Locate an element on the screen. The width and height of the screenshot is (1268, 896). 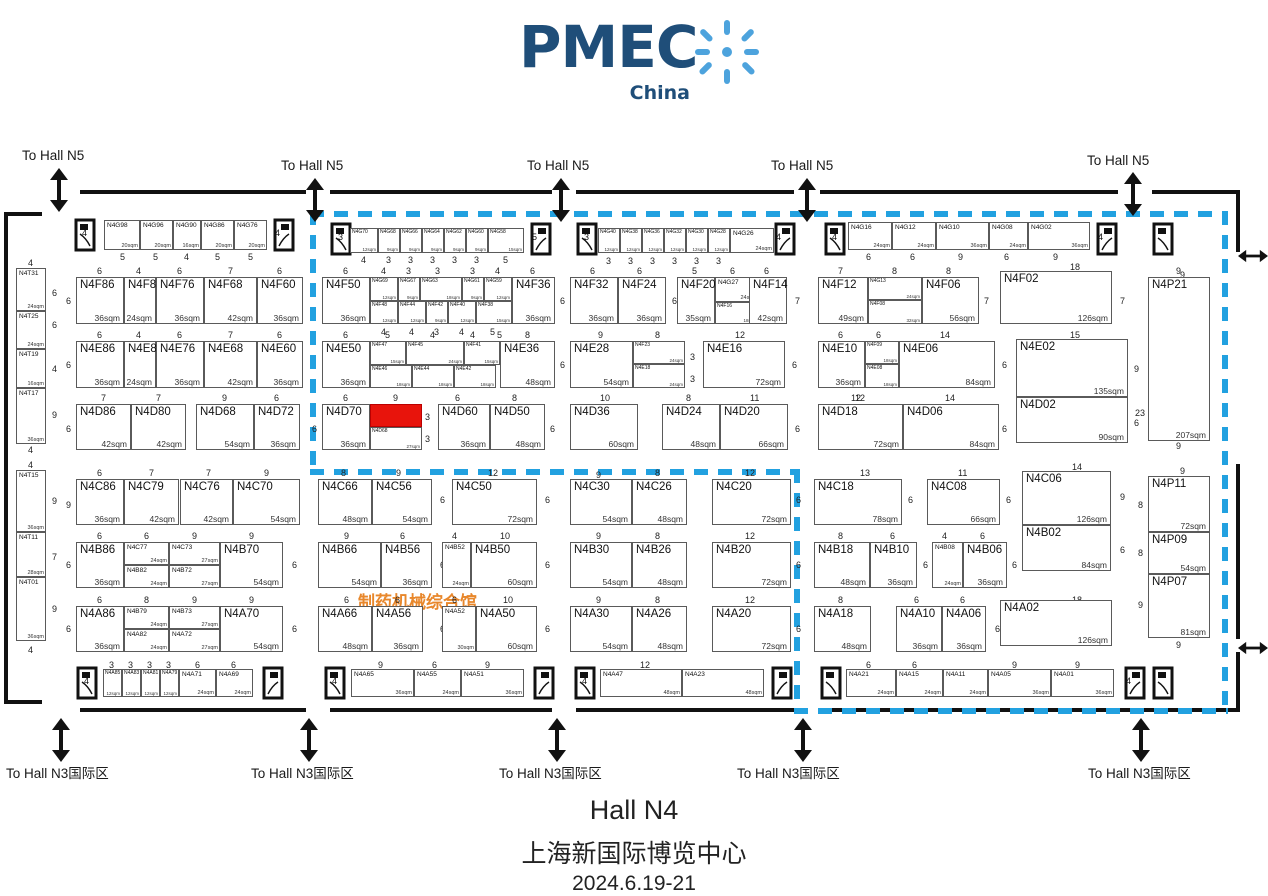
booth-N4B52: N4B52 24sqm is located at coordinates (456, 565).